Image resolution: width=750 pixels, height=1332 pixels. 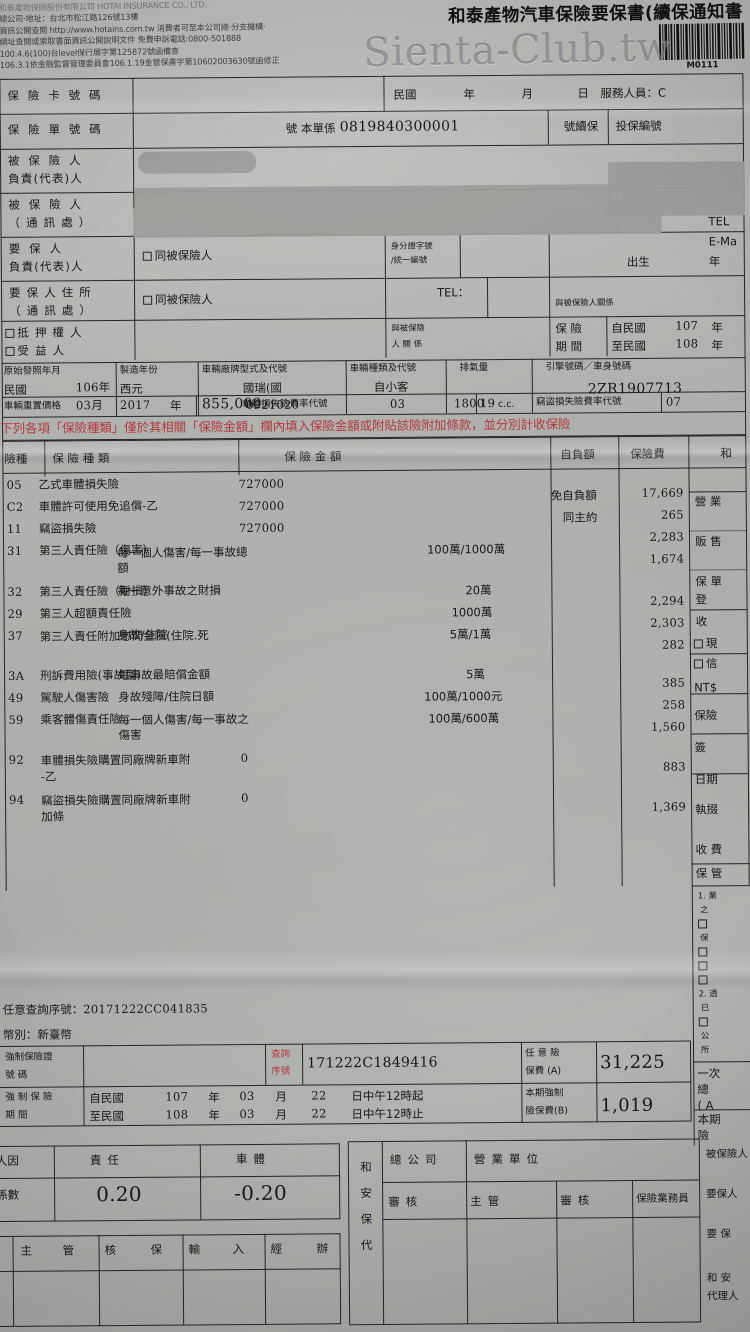 I want to click on mortgagee-label: 抵 押 權 人, so click(x=44, y=332).